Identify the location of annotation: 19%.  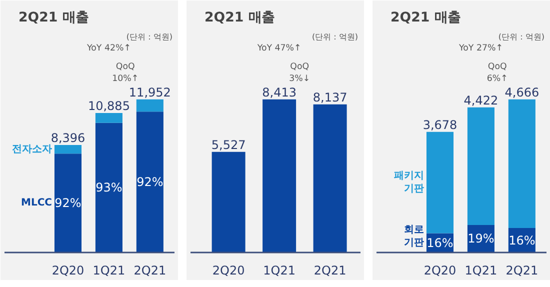
(481, 239).